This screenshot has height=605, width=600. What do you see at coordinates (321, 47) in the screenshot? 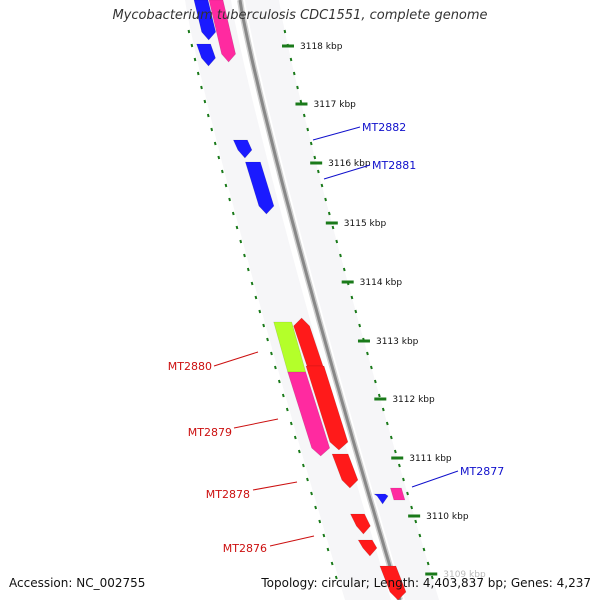
I see `scale-tick-label: 3118 kbp` at bounding box center [321, 47].